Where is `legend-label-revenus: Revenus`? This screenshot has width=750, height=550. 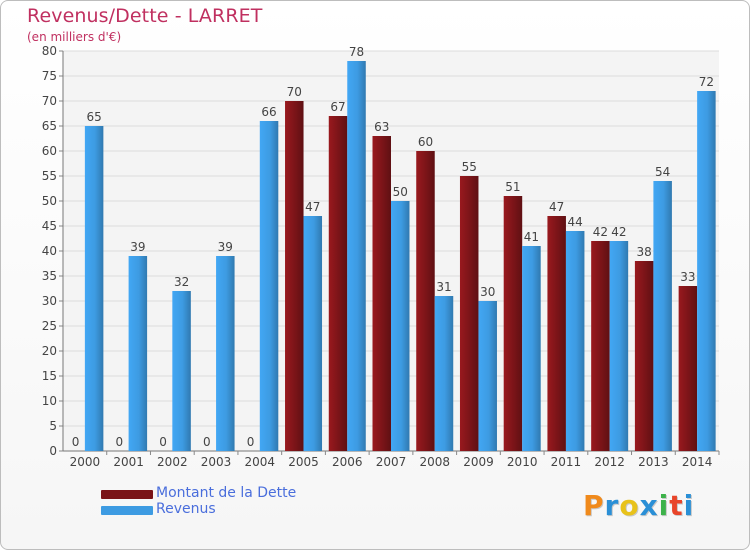
legend-label-revenus: Revenus is located at coordinates (186, 509).